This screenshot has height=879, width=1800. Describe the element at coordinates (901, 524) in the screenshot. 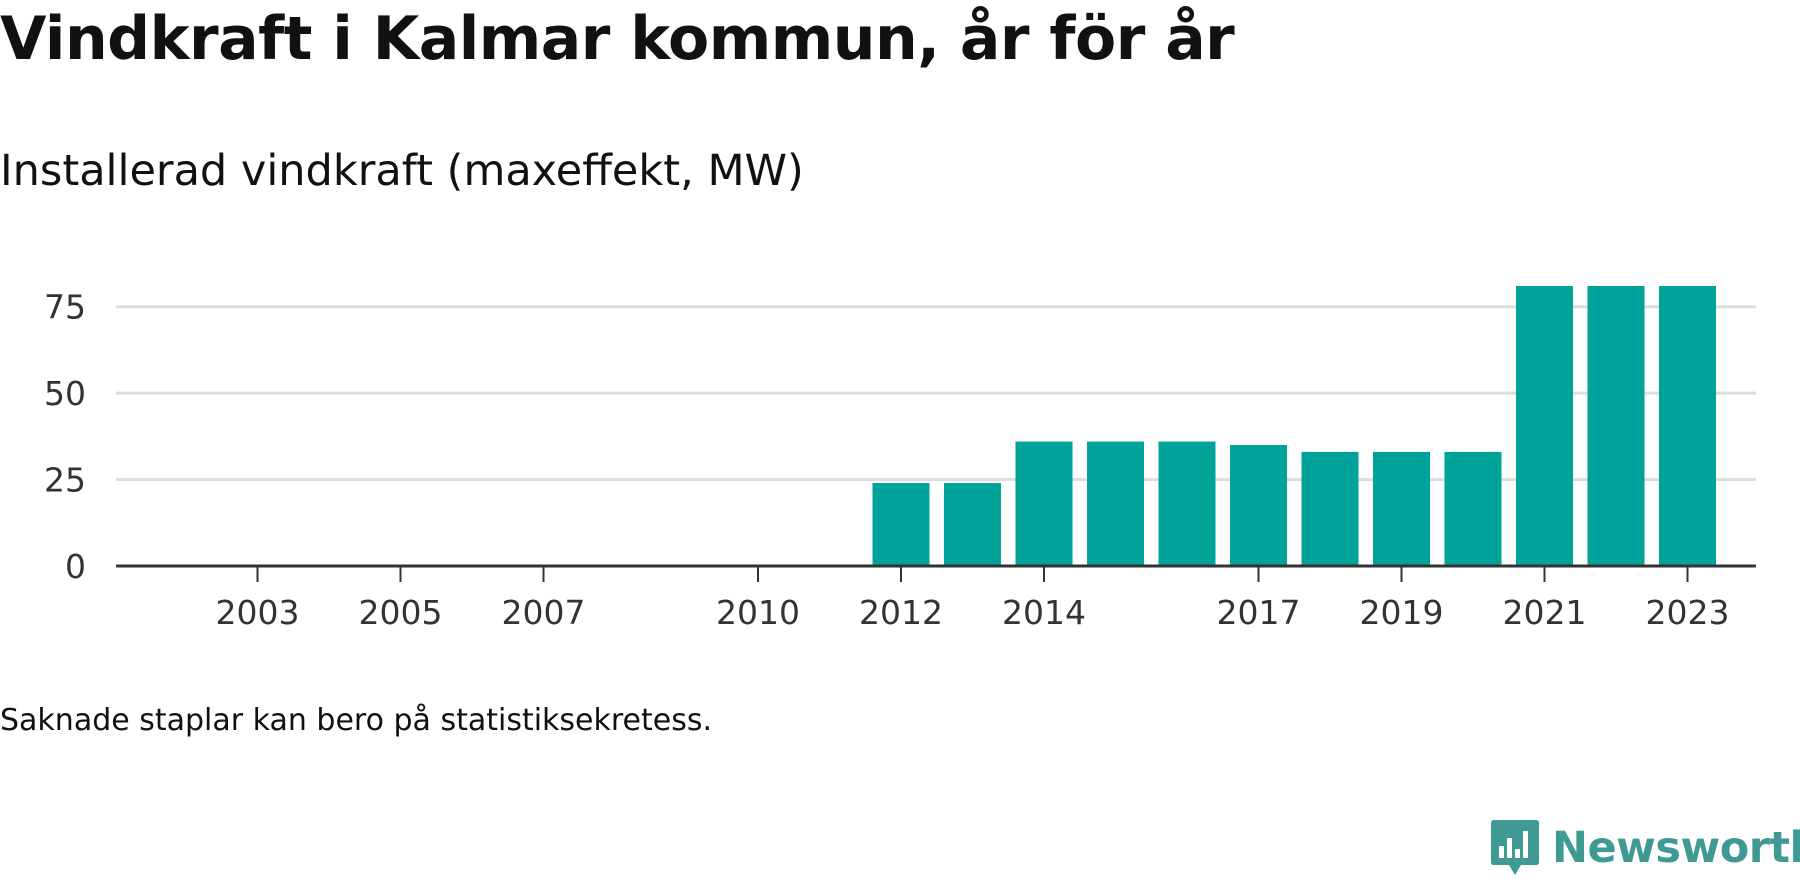

I see `bar-2012` at that location.